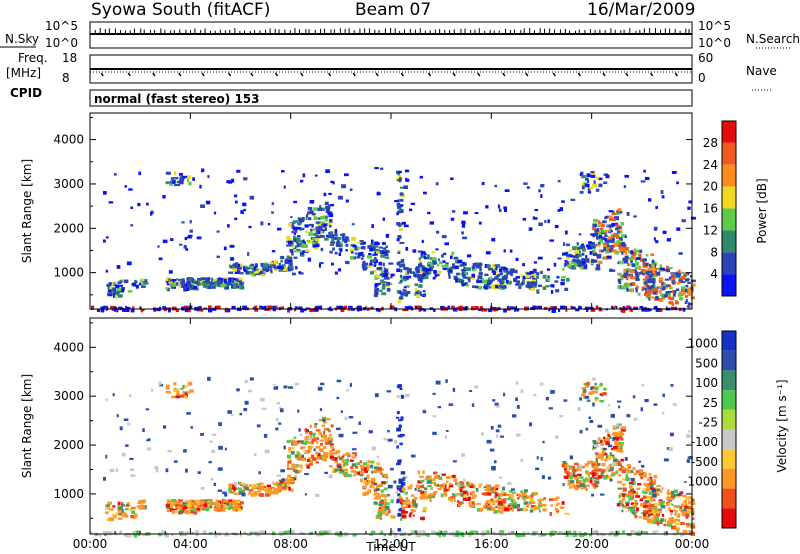  What do you see at coordinates (69, 58) in the screenshot?
I see `freq-tick-top: 18` at bounding box center [69, 58].